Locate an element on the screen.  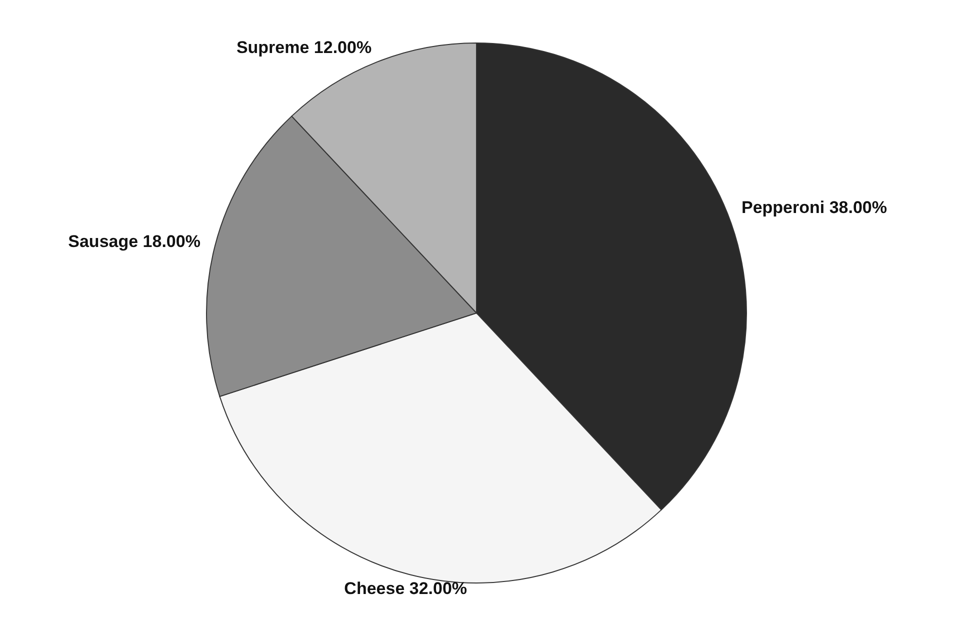
slice-label: Pepperoni 38.00% is located at coordinates (814, 208).